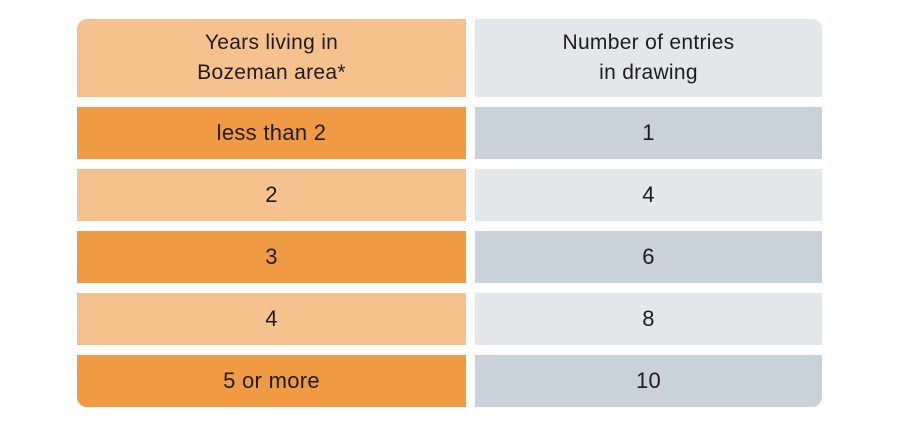 The width and height of the screenshot is (901, 425). I want to click on entries-column-header: Number of entries in drawing, so click(648, 58).